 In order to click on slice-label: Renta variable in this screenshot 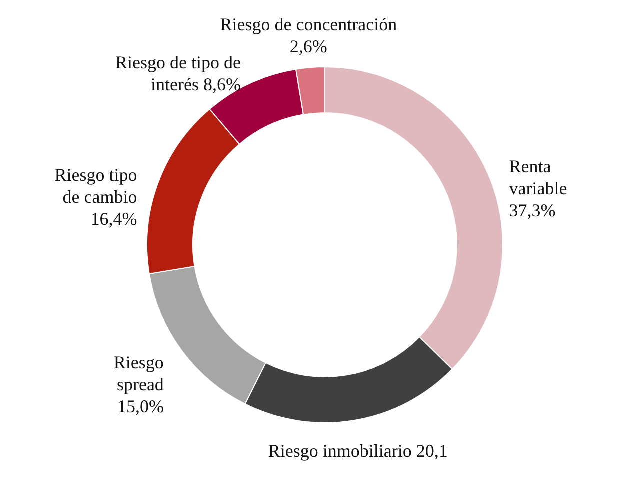, I will do `click(538, 177)`.